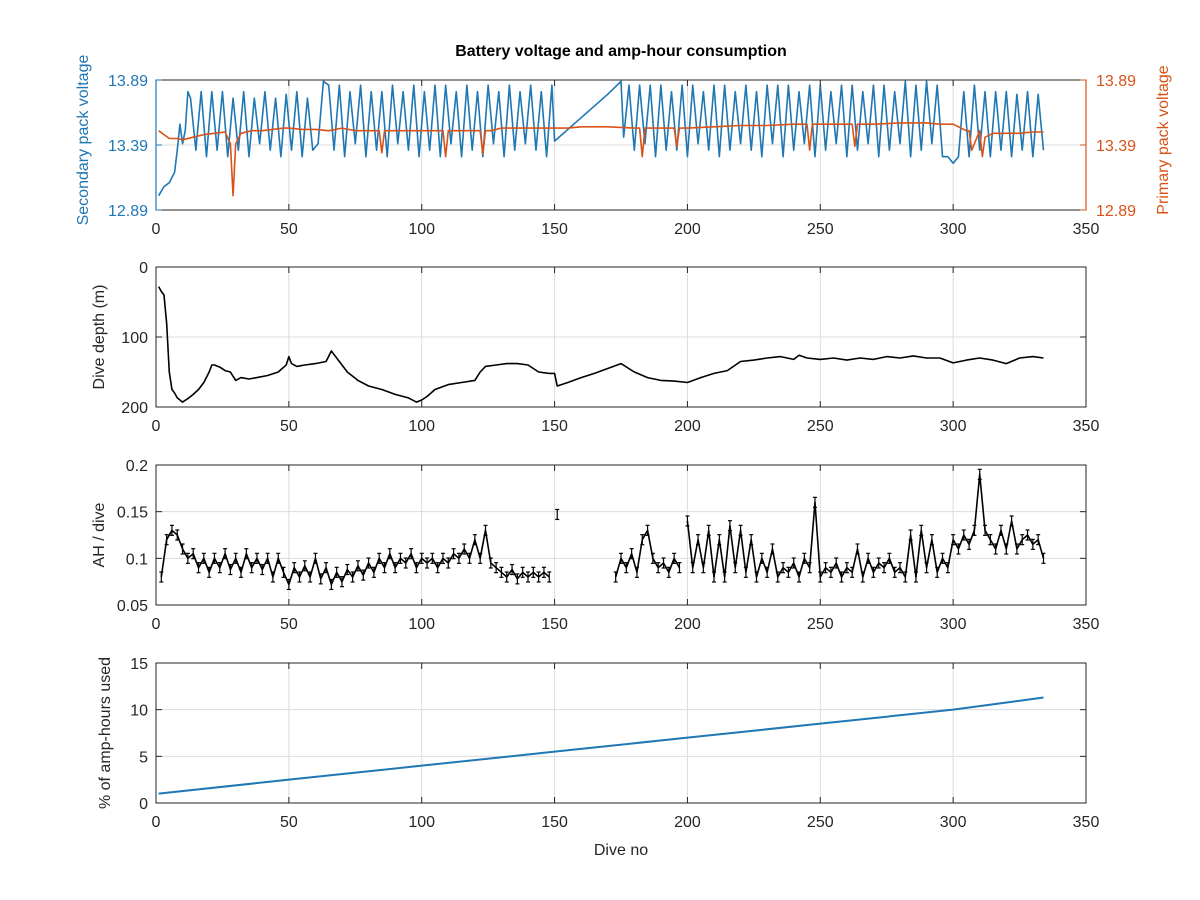  I want to click on y-right-tick-label: 12.89, so click(1116, 211).